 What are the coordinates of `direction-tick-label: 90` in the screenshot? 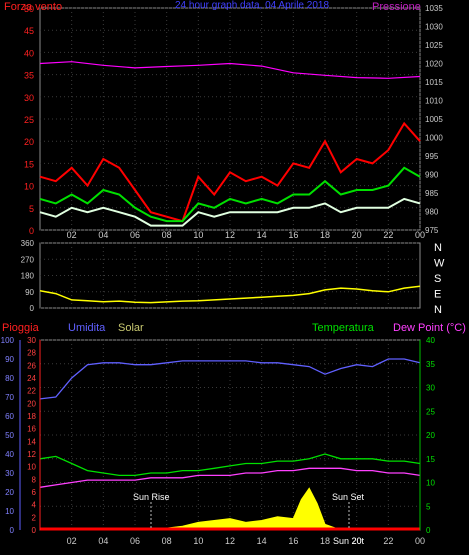 It's located at (29, 292).